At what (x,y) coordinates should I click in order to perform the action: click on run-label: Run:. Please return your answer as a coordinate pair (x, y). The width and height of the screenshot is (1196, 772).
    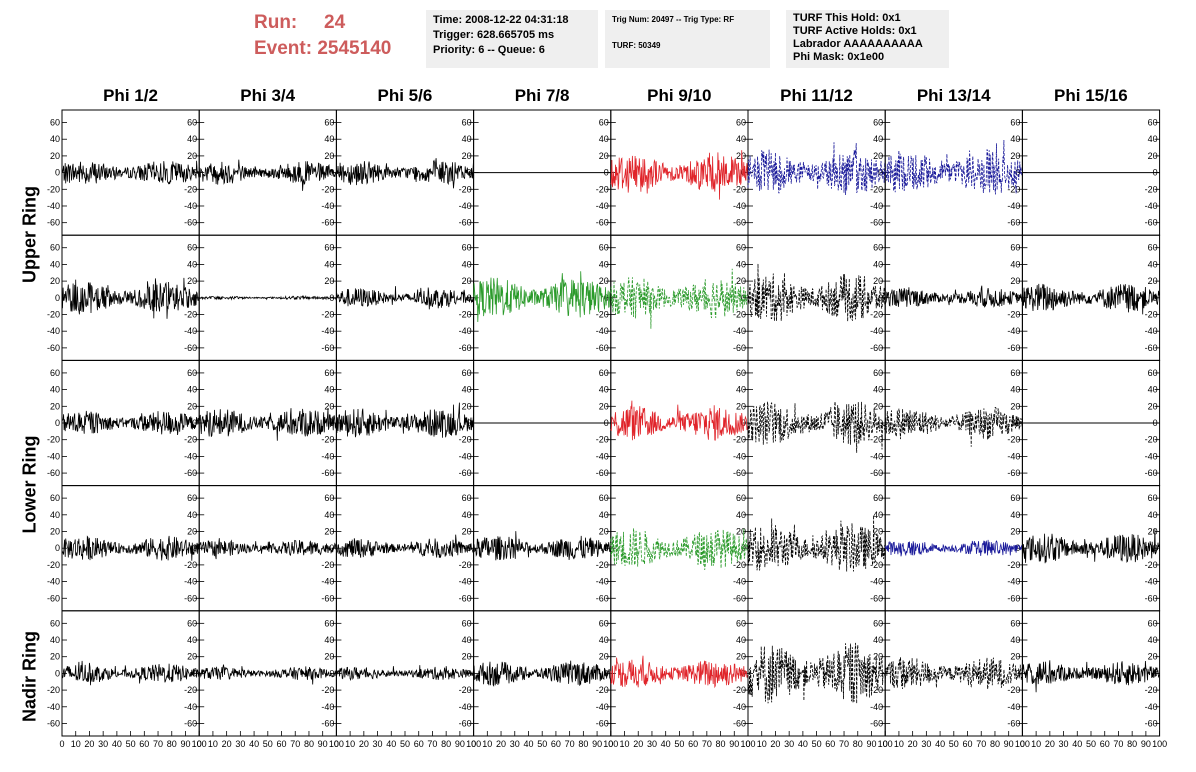
    Looking at the image, I should click on (276, 22).